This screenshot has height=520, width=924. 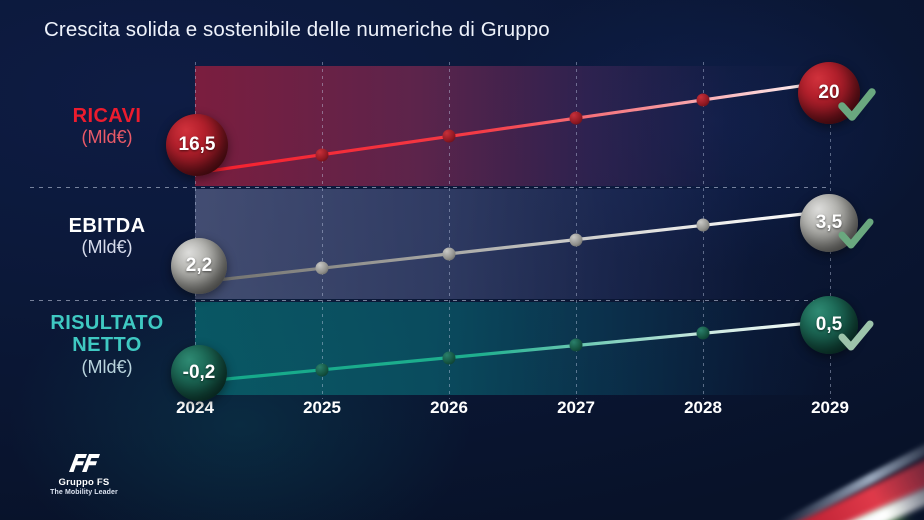 I want to click on brand-logo: Gruppo FS The Mobility Leader, so click(x=84, y=474).